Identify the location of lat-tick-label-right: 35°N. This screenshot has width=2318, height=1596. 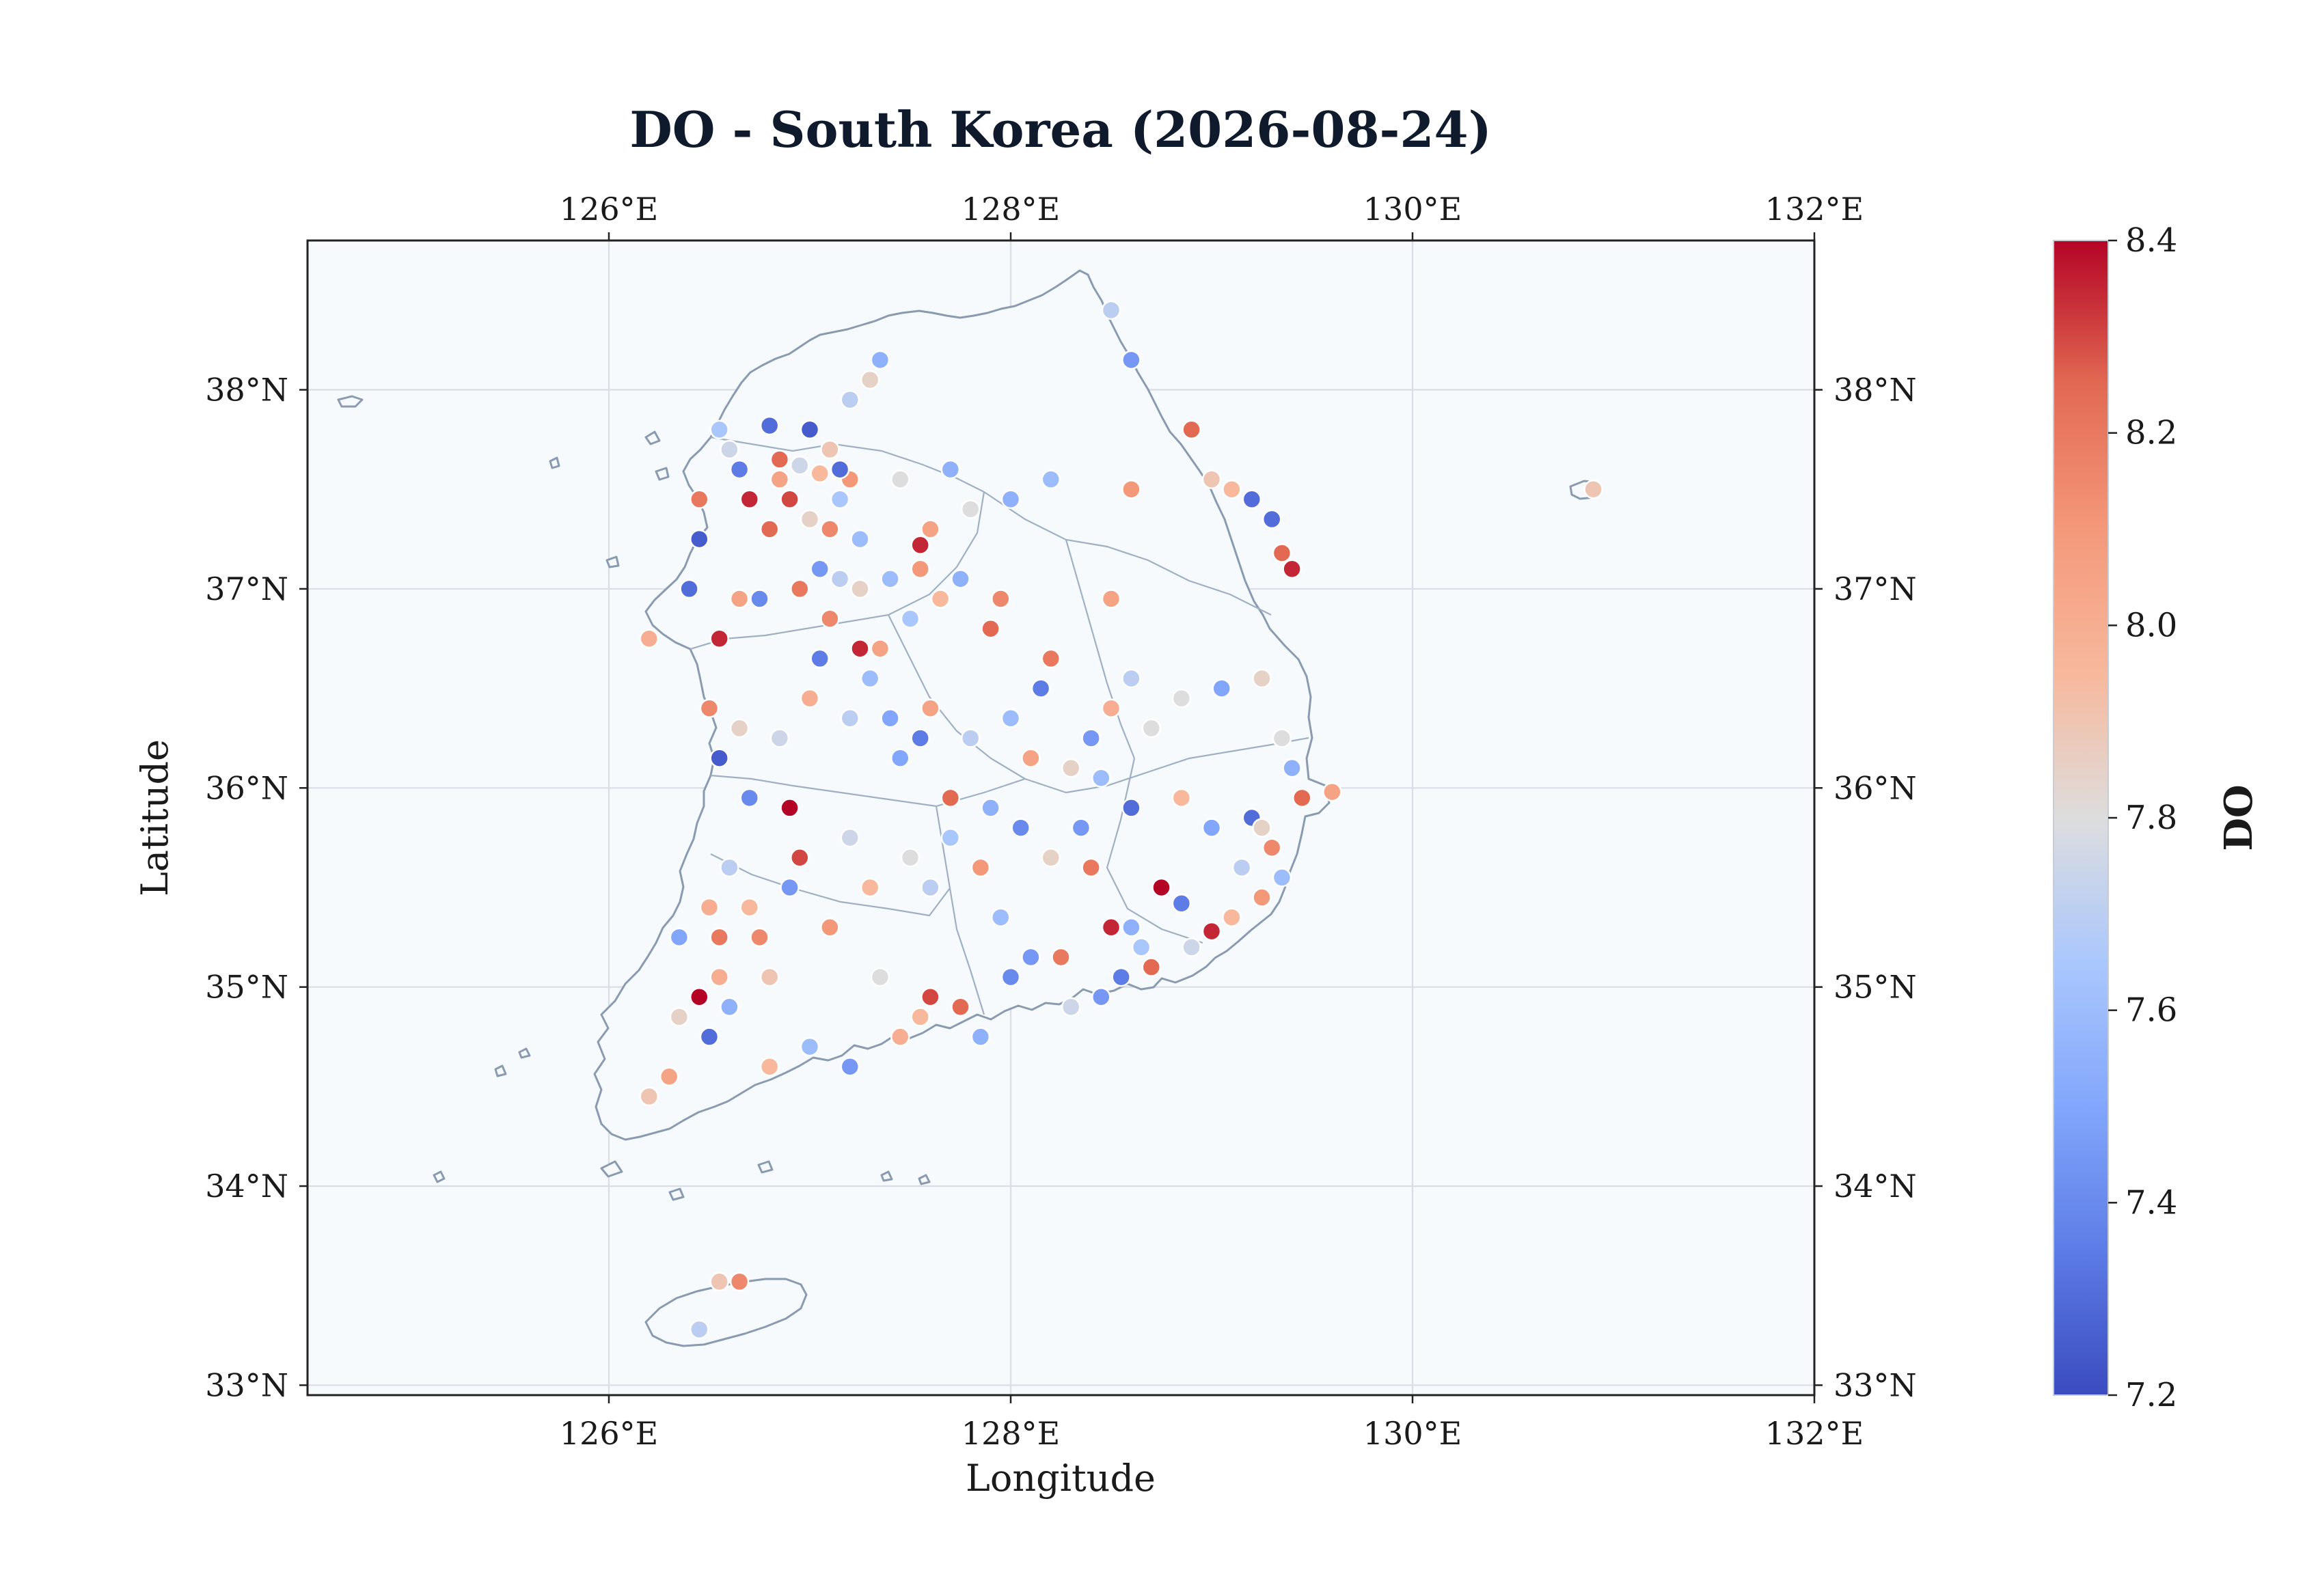
(1875, 987).